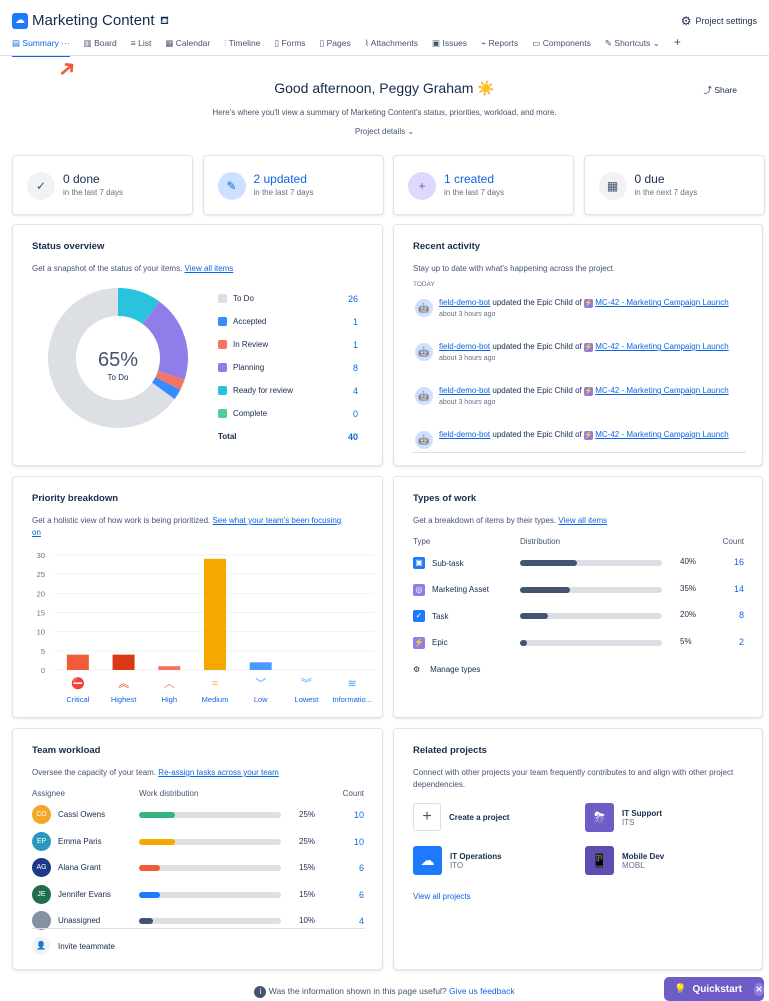 Image resolution: width=769 pixels, height=1001 pixels. What do you see at coordinates (352, 437) in the screenshot?
I see `total-count: 40` at bounding box center [352, 437].